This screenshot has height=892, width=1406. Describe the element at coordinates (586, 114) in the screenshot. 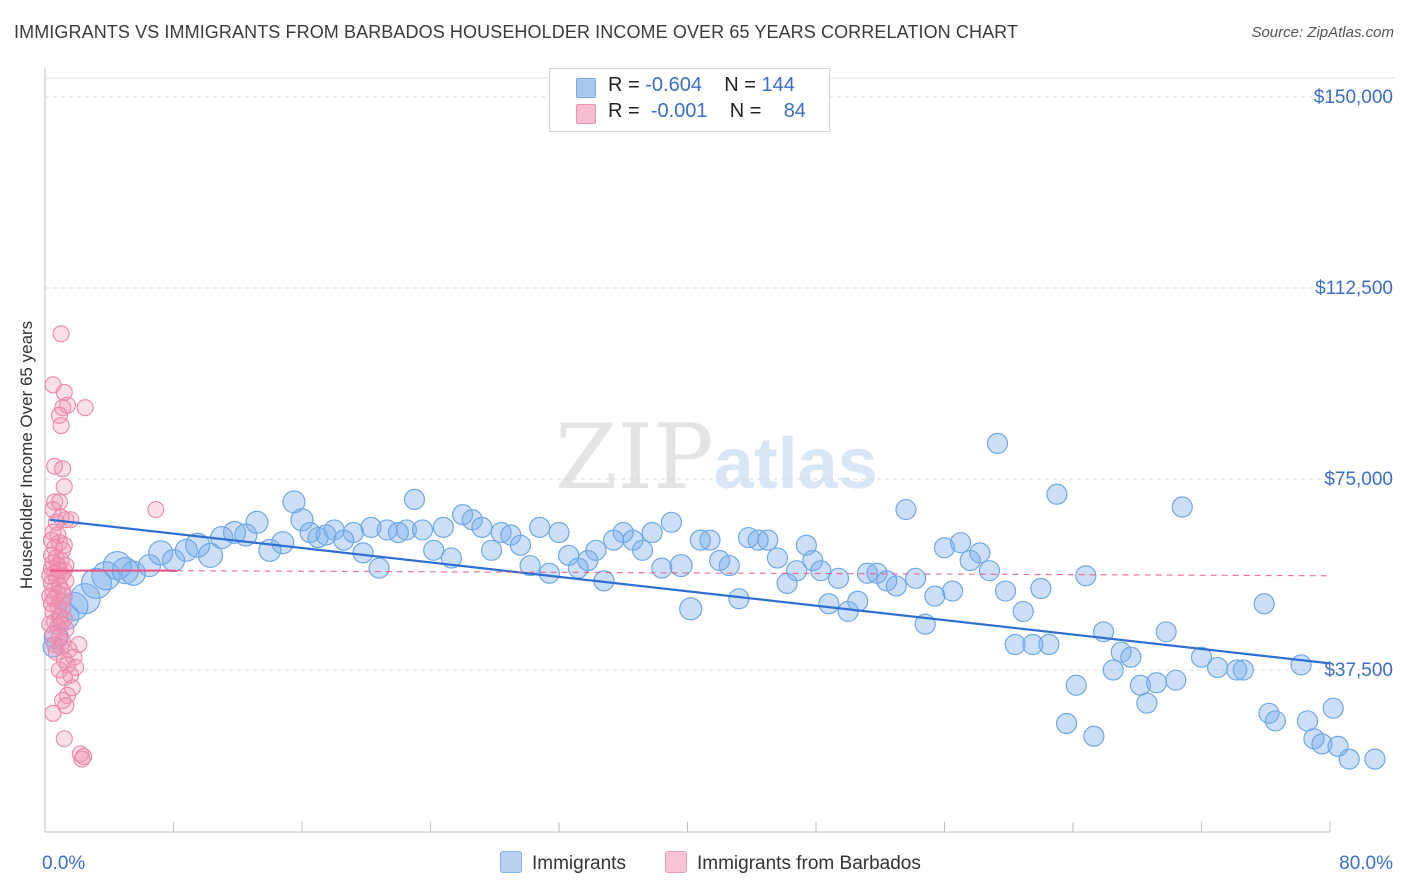

I see `legend-swatch-barbados` at that location.